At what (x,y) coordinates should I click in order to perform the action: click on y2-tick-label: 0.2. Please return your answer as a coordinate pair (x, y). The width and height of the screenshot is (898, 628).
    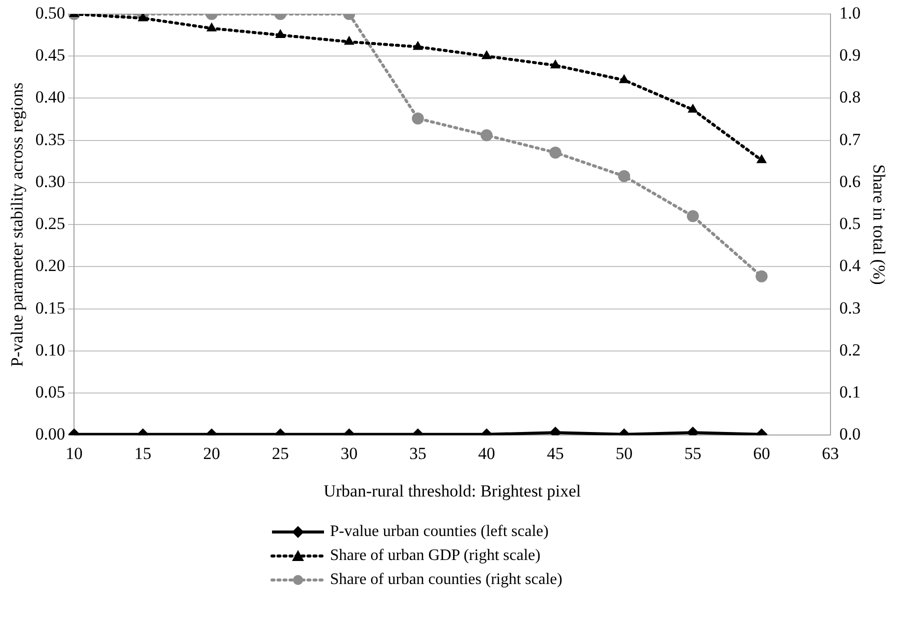
    Looking at the image, I should click on (850, 350).